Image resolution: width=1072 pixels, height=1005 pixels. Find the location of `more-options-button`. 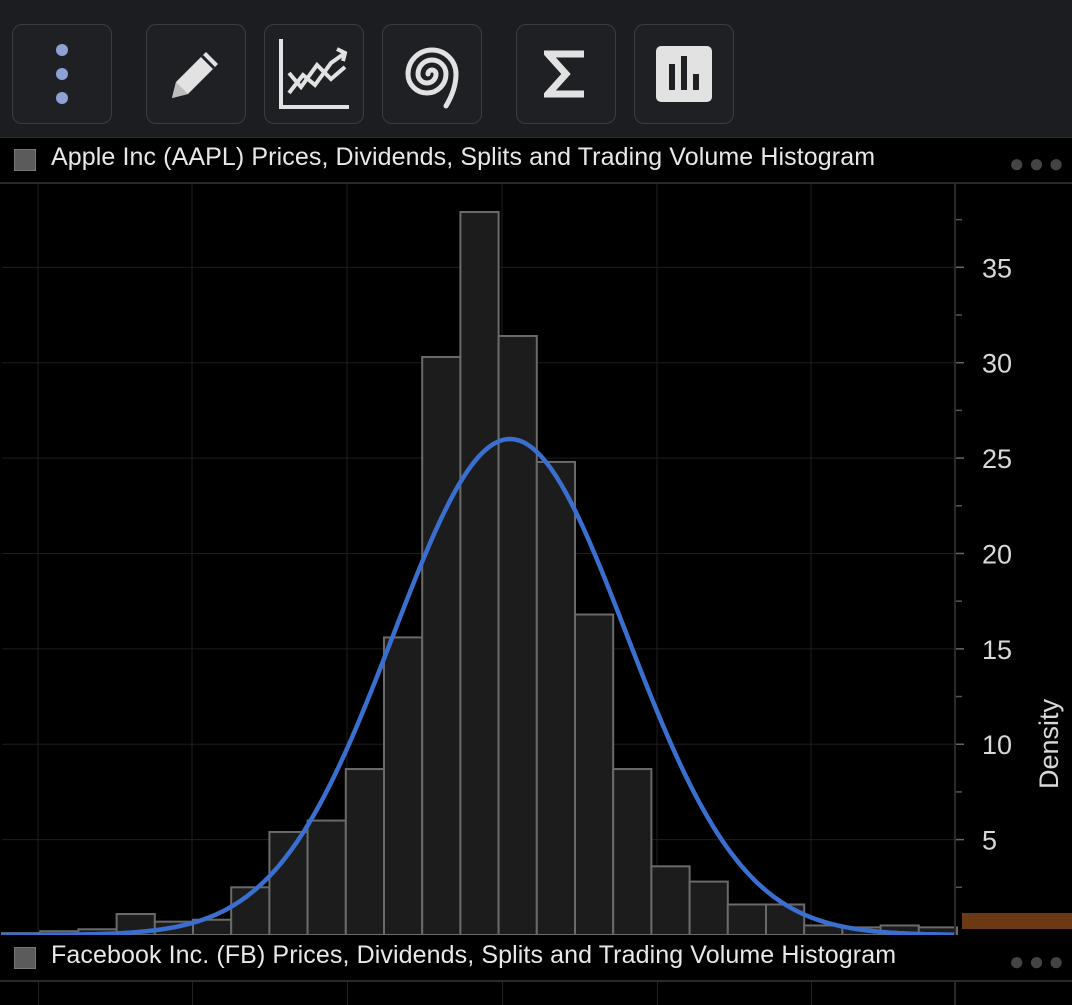

more-options-button is located at coordinates (62, 74).